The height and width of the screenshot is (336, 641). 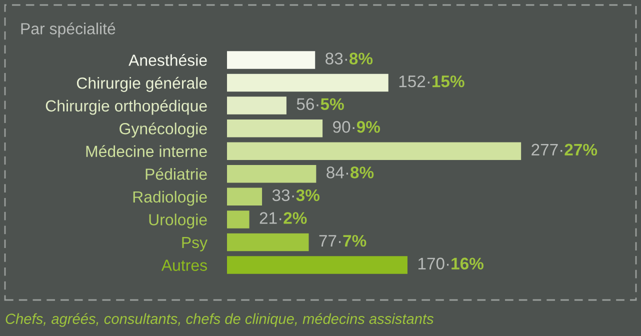 I want to click on y-tick-label: Médecine interne, so click(x=146, y=151).